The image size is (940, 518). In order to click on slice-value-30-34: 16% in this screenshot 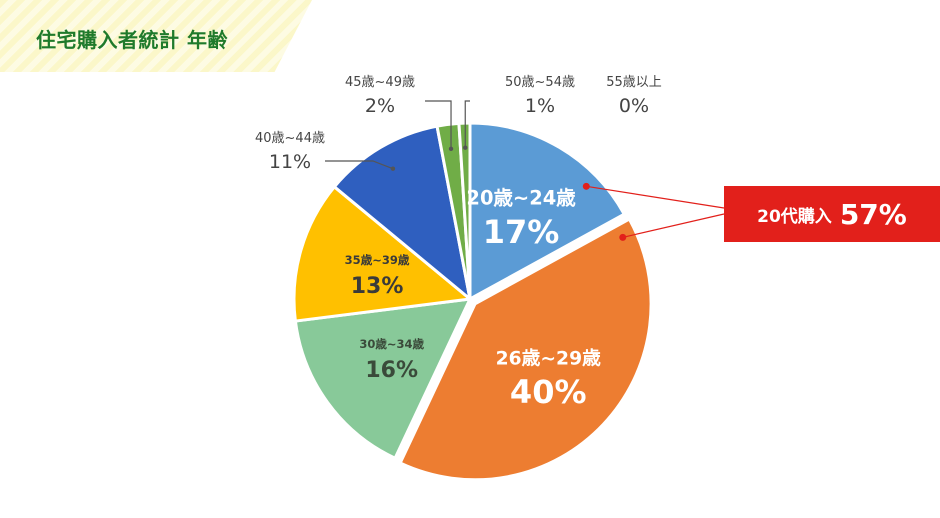, I will do `click(391, 370)`.